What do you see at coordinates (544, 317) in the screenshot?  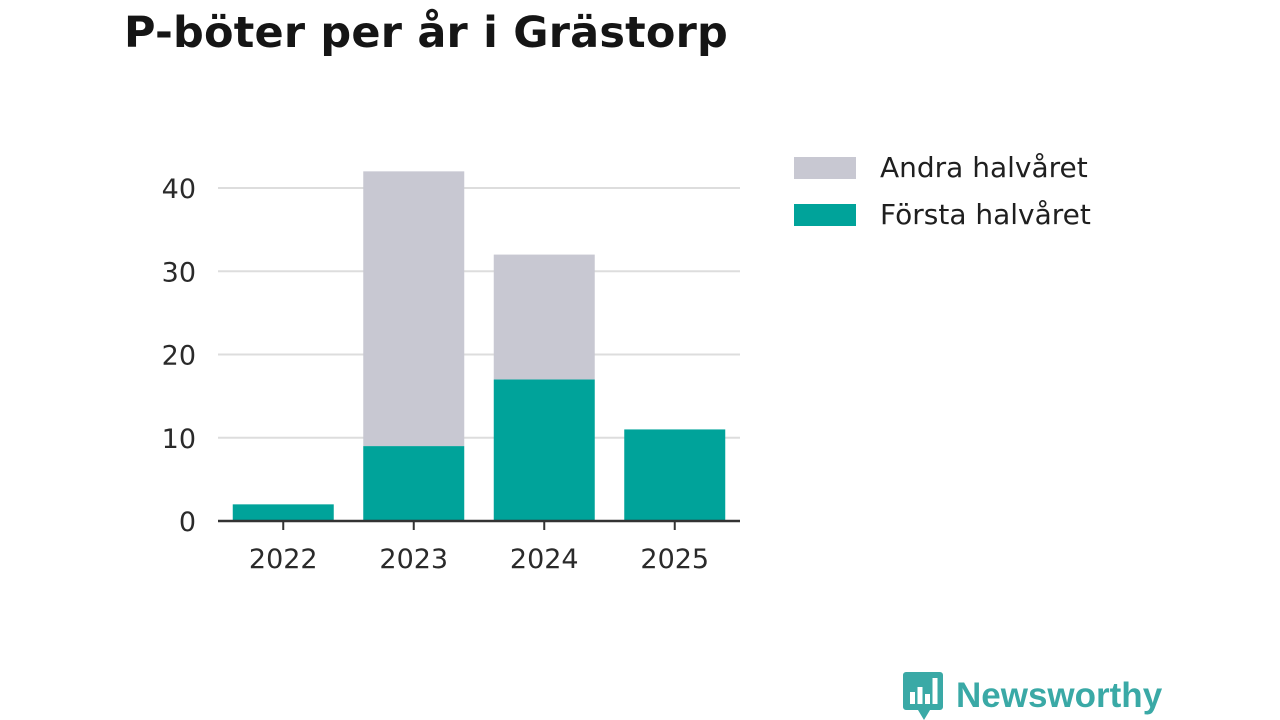 I see `bar-2024-andra` at bounding box center [544, 317].